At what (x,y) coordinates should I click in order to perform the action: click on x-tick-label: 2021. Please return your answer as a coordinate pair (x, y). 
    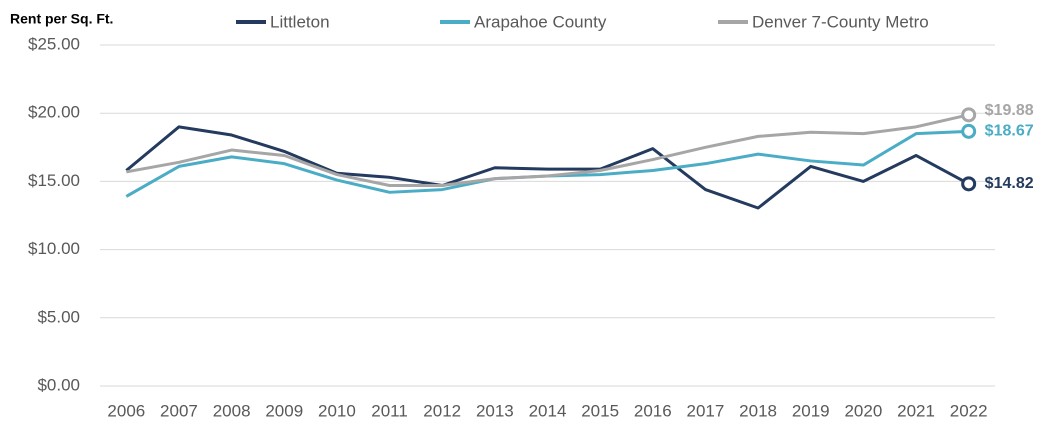
    Looking at the image, I should click on (916, 410).